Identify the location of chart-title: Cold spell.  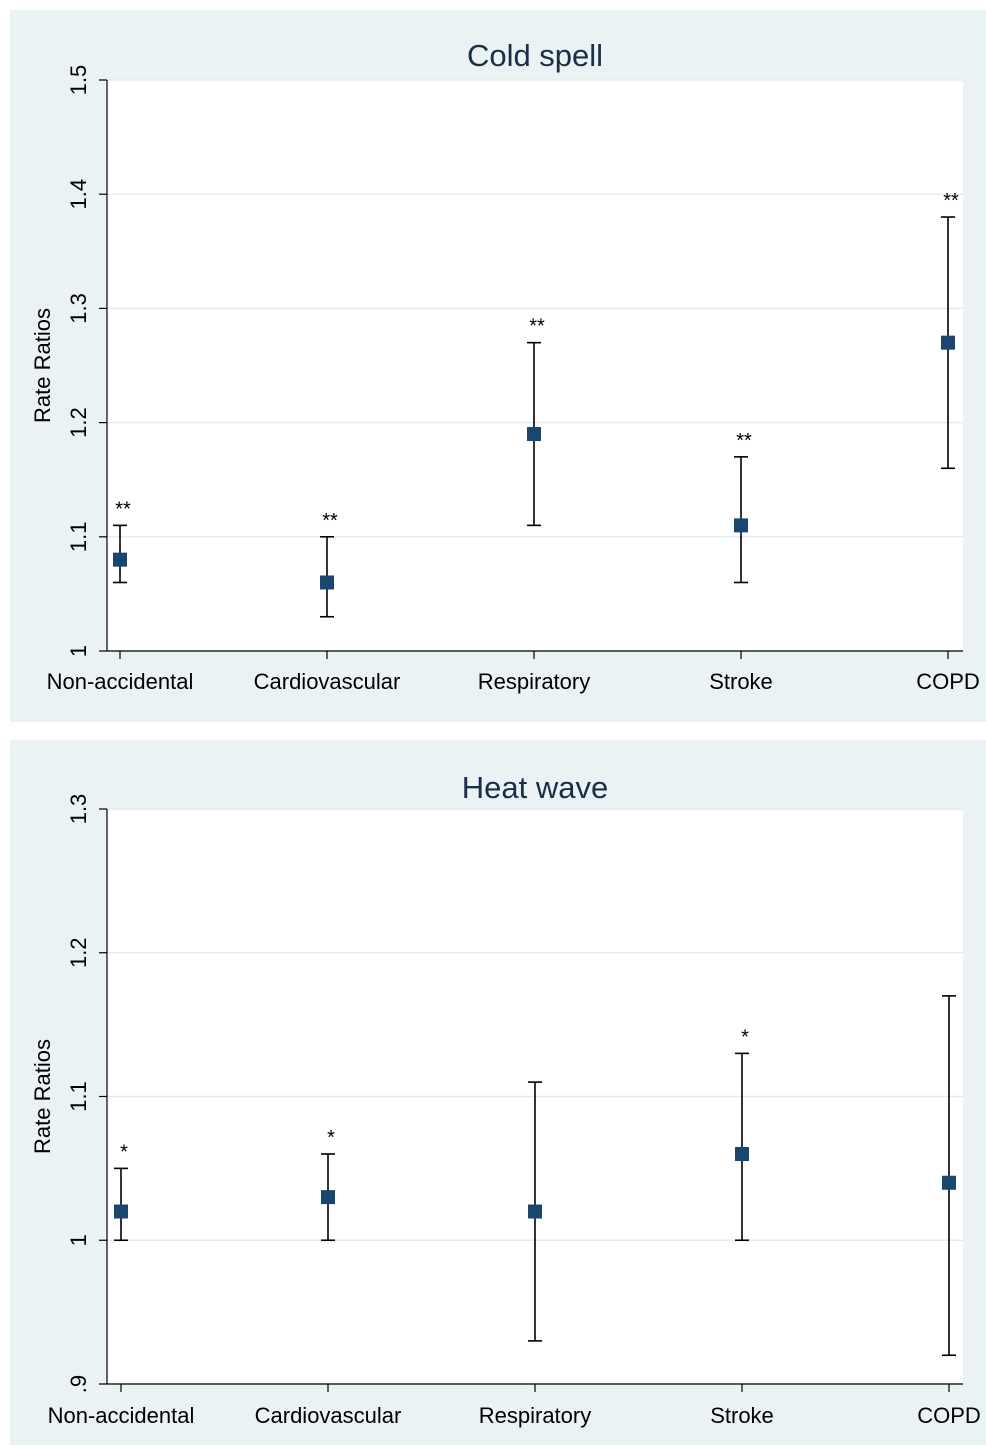
(535, 55).